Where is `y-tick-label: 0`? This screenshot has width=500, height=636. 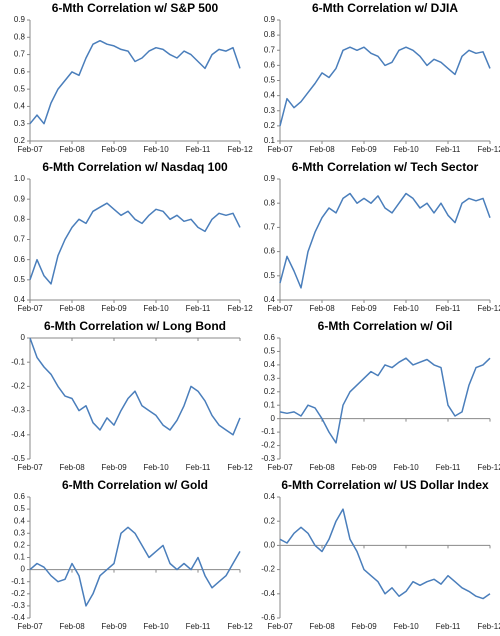
y-tick-label: 0 is located at coordinates (23, 569).